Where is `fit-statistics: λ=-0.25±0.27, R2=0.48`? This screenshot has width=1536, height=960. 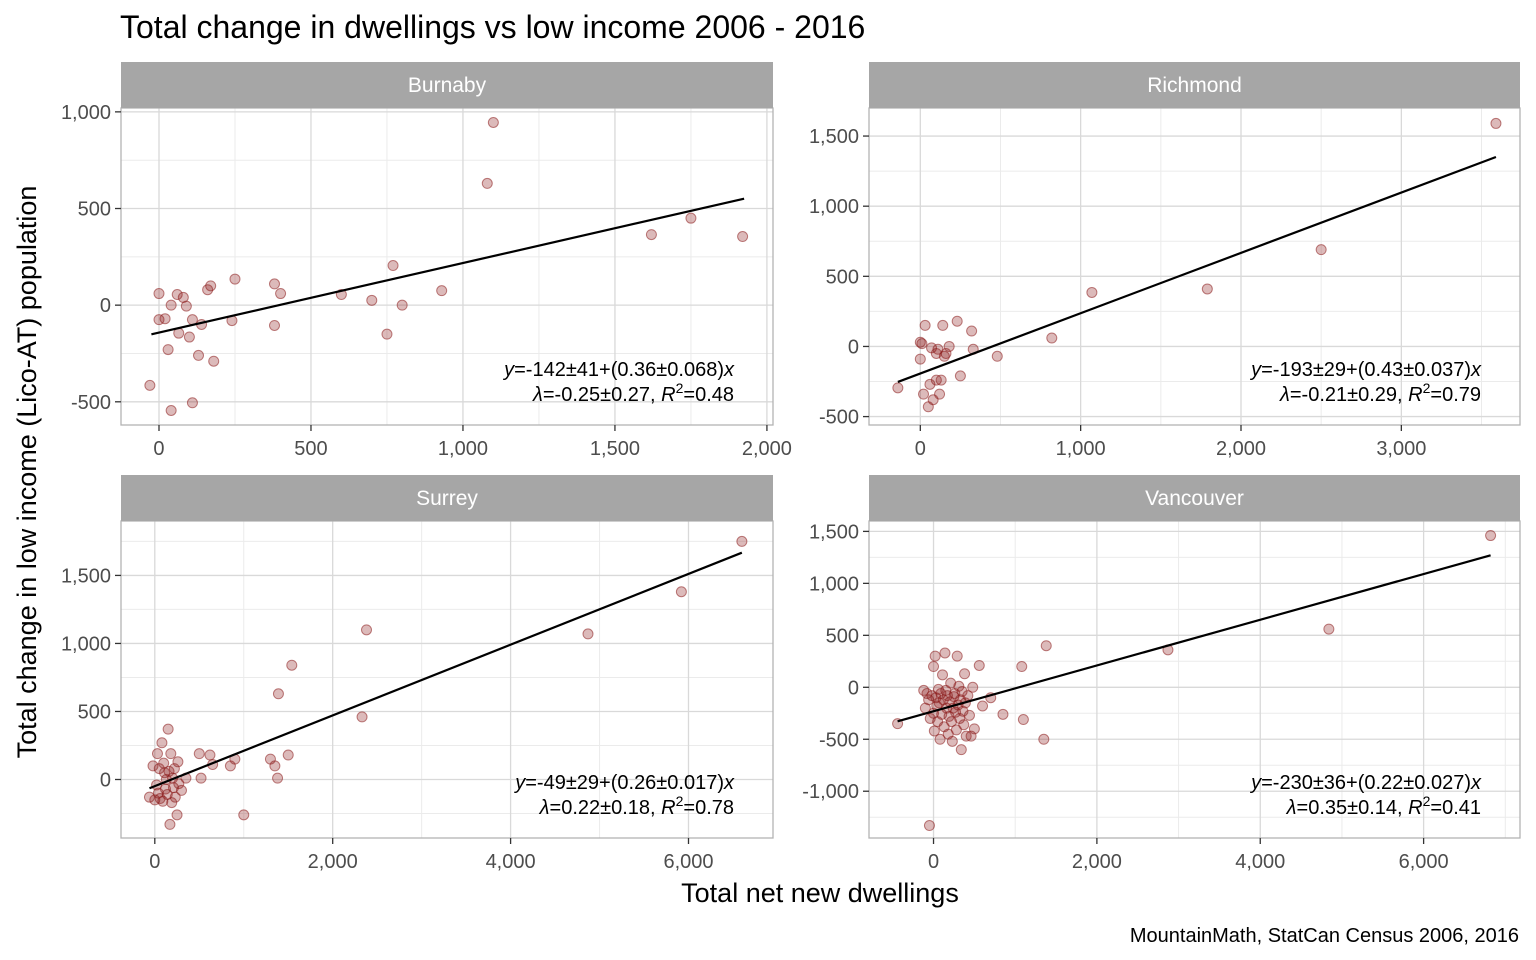
fit-statistics: λ=-0.25±0.27, R2=0.48 is located at coordinates (633, 393).